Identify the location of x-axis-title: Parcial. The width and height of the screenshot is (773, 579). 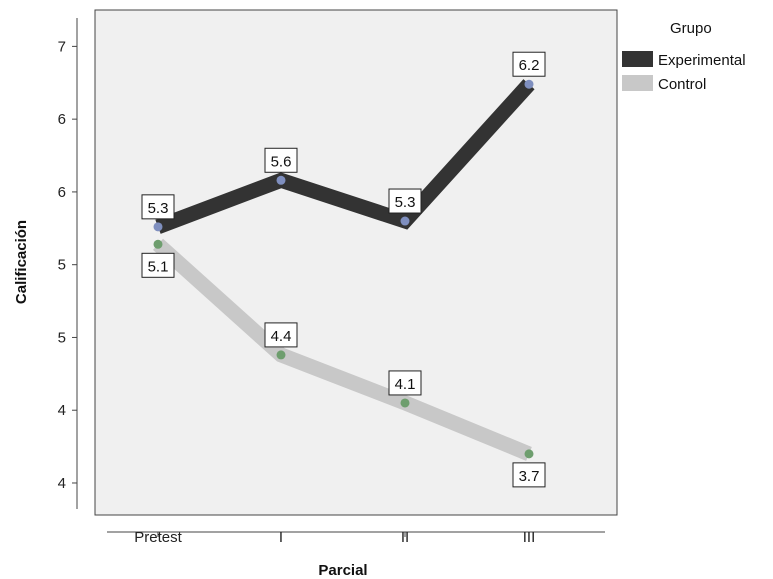
(342, 570).